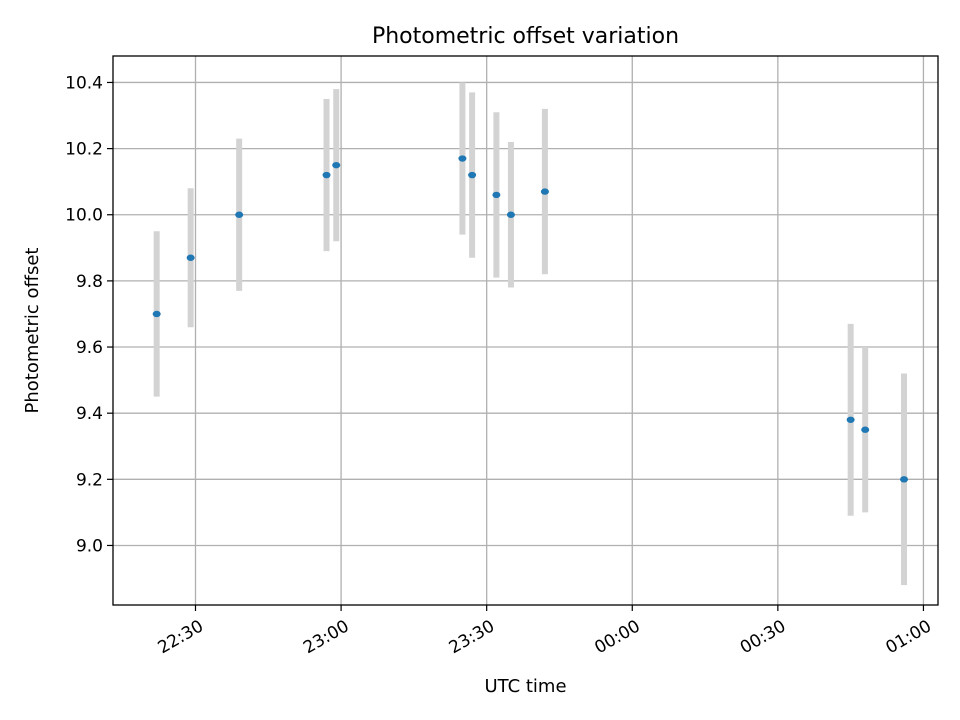  Describe the element at coordinates (909, 637) in the screenshot. I see `x-tick-label: 01:00` at that location.